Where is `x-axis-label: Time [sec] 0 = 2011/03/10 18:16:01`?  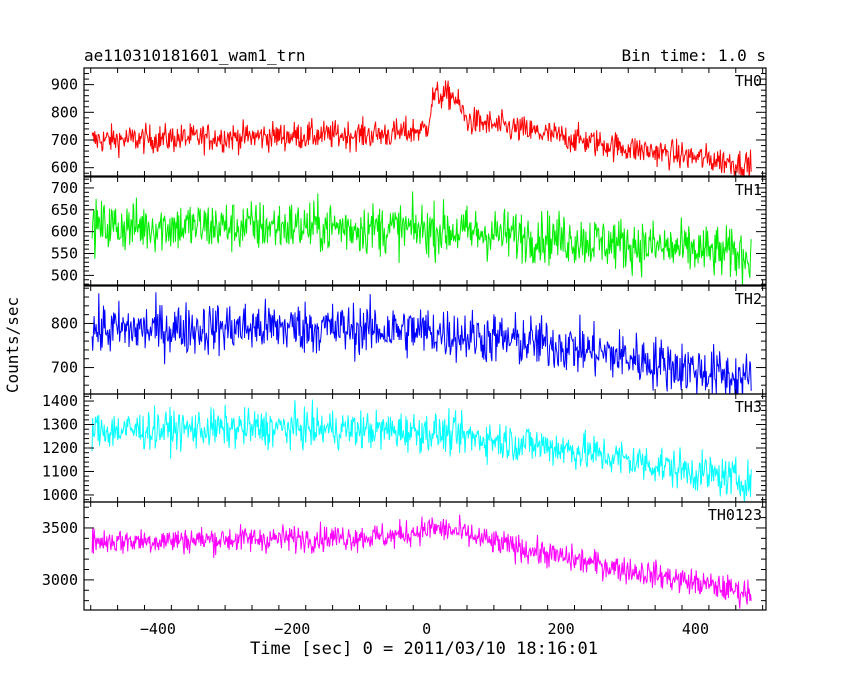 x-axis-label: Time [sec] 0 = 2011/03/10 18:16:01 is located at coordinates (424, 649).